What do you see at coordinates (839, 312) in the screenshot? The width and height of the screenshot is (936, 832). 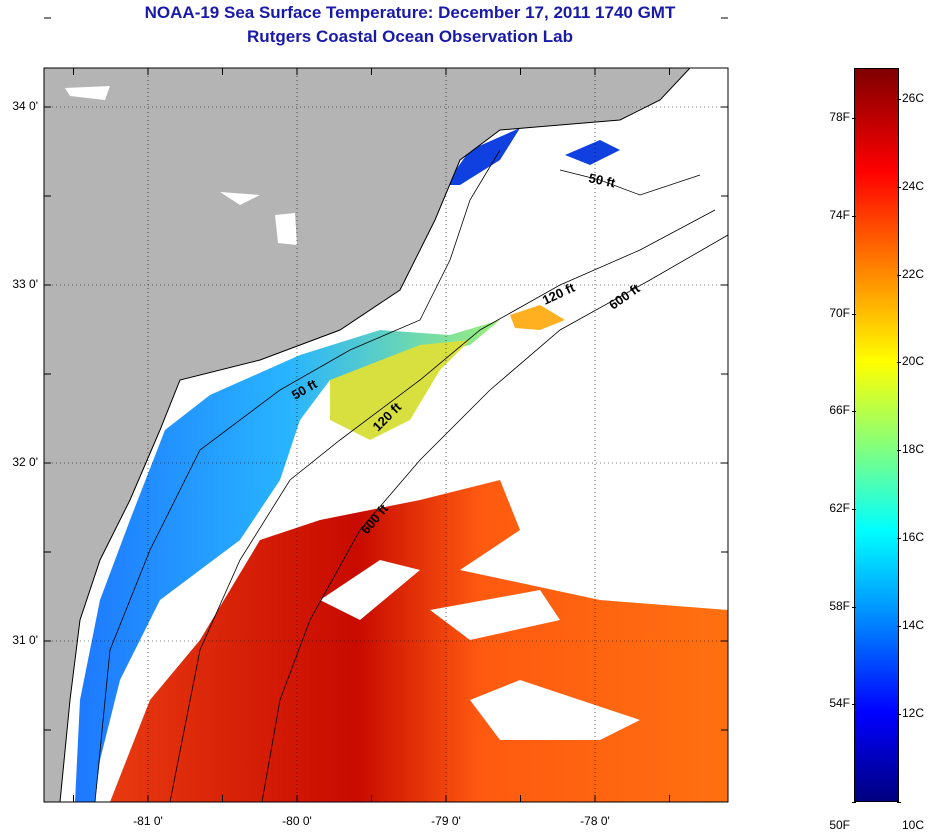 I see `fahrenheit-label: 70F` at bounding box center [839, 312].